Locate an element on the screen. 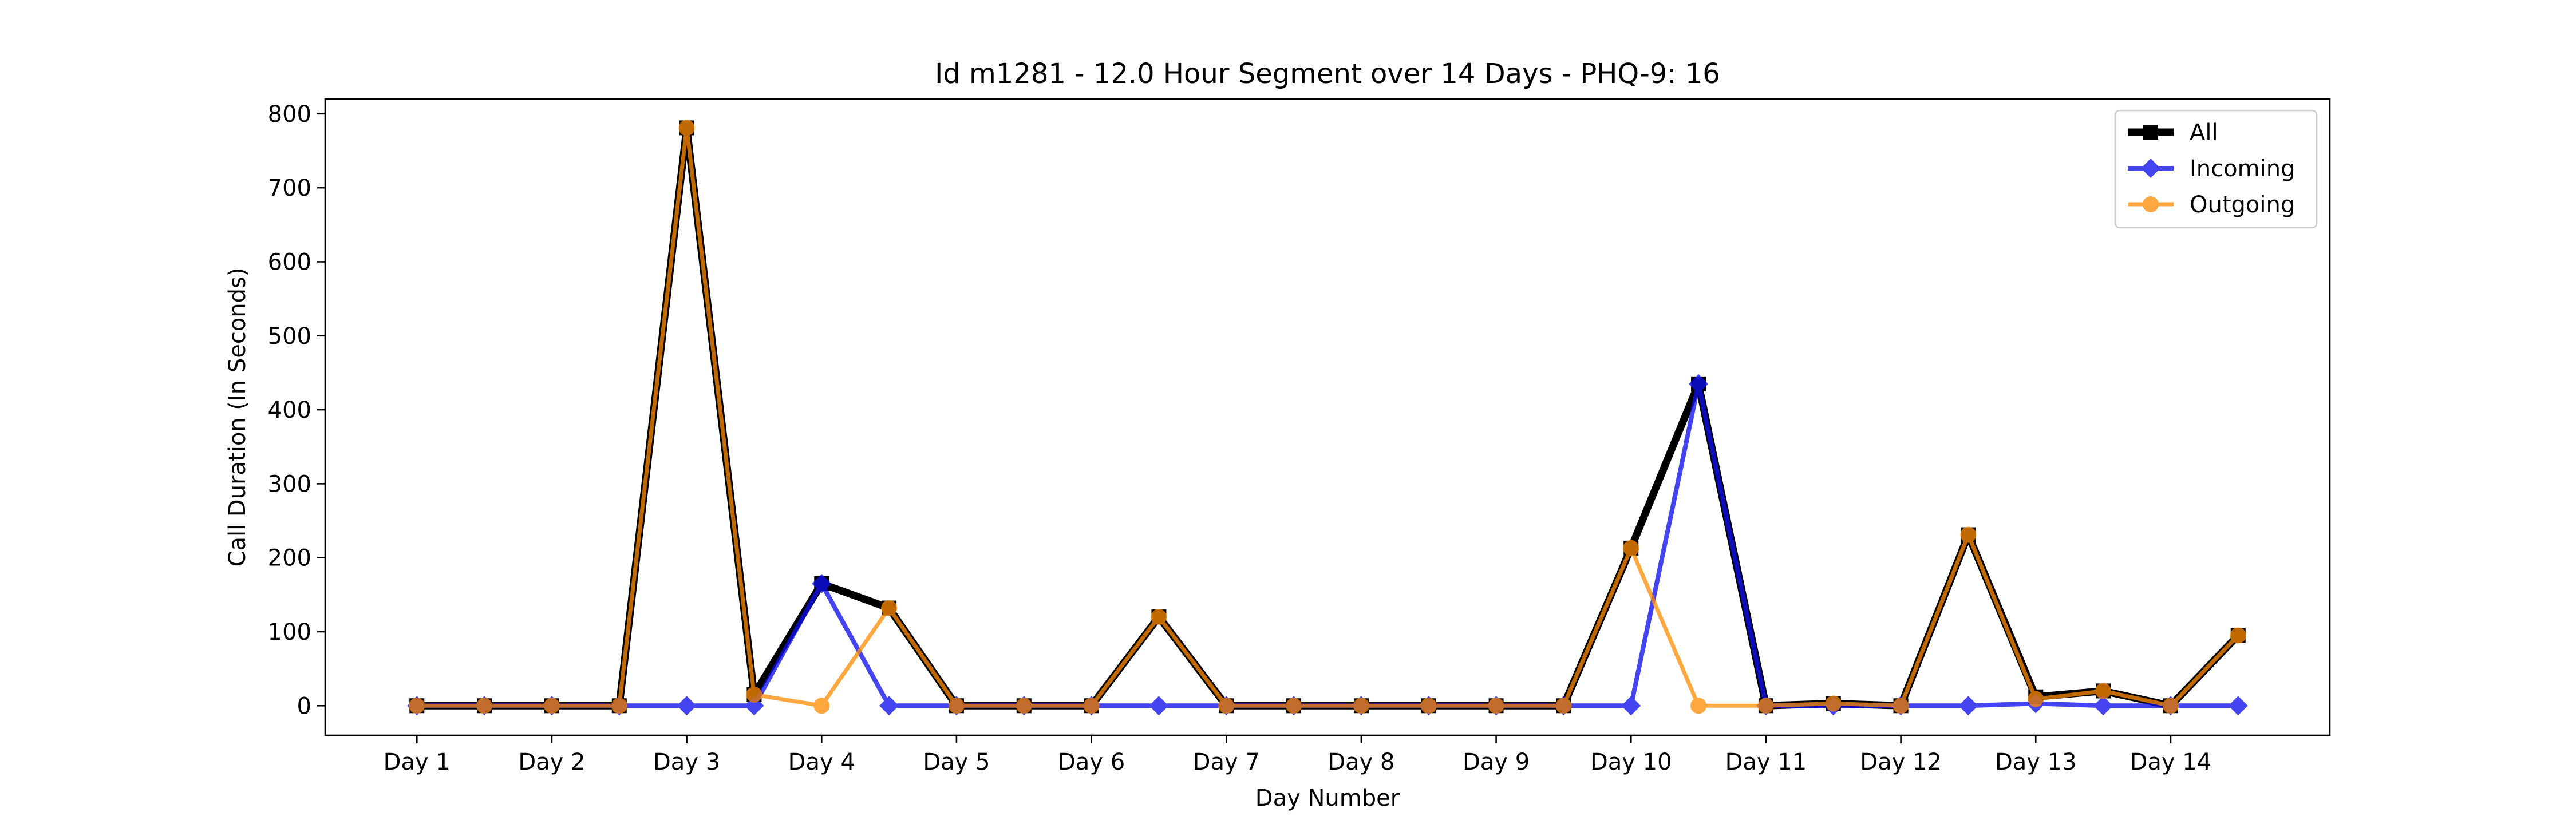 This screenshot has width=2576, height=824. x-axis-label: Day Number is located at coordinates (1327, 798).